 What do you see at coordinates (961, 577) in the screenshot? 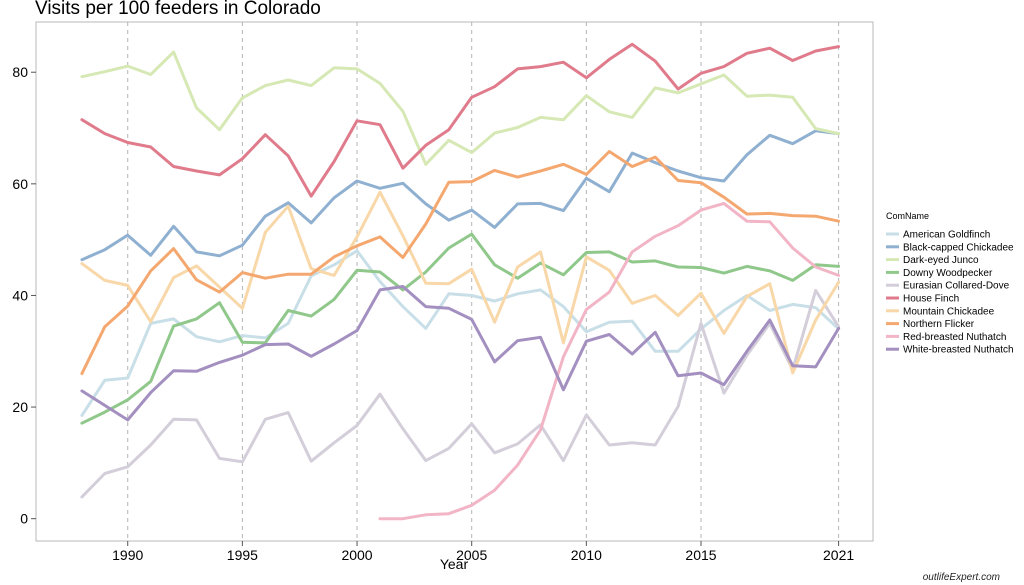
I see `watermark-text: outlifeExpert.com` at bounding box center [961, 577].